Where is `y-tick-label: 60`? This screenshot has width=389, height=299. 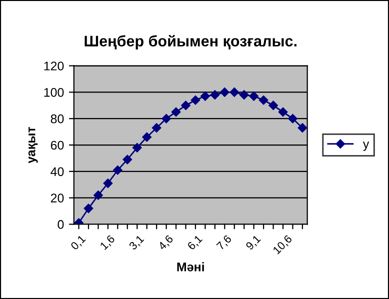 y-tick-label: 60 is located at coordinates (57, 145).